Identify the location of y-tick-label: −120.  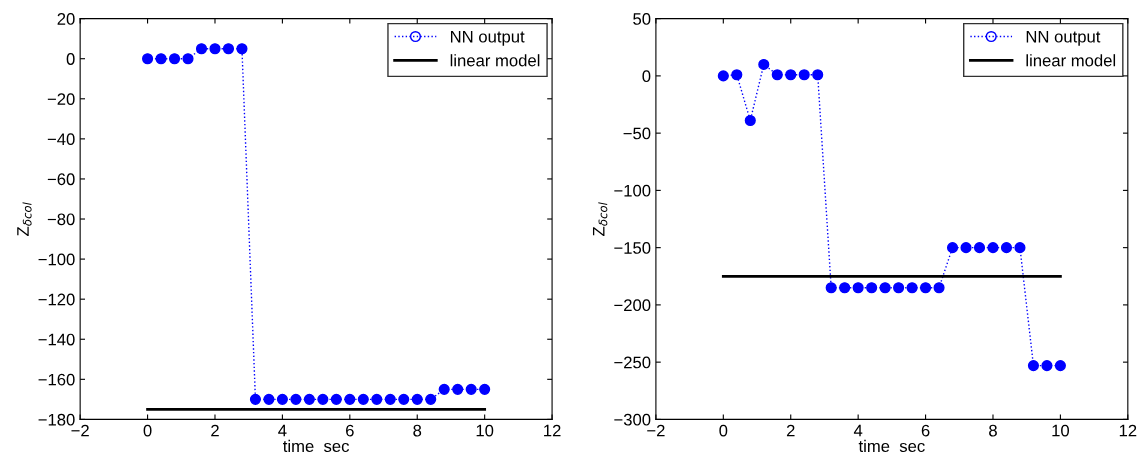
(56, 299).